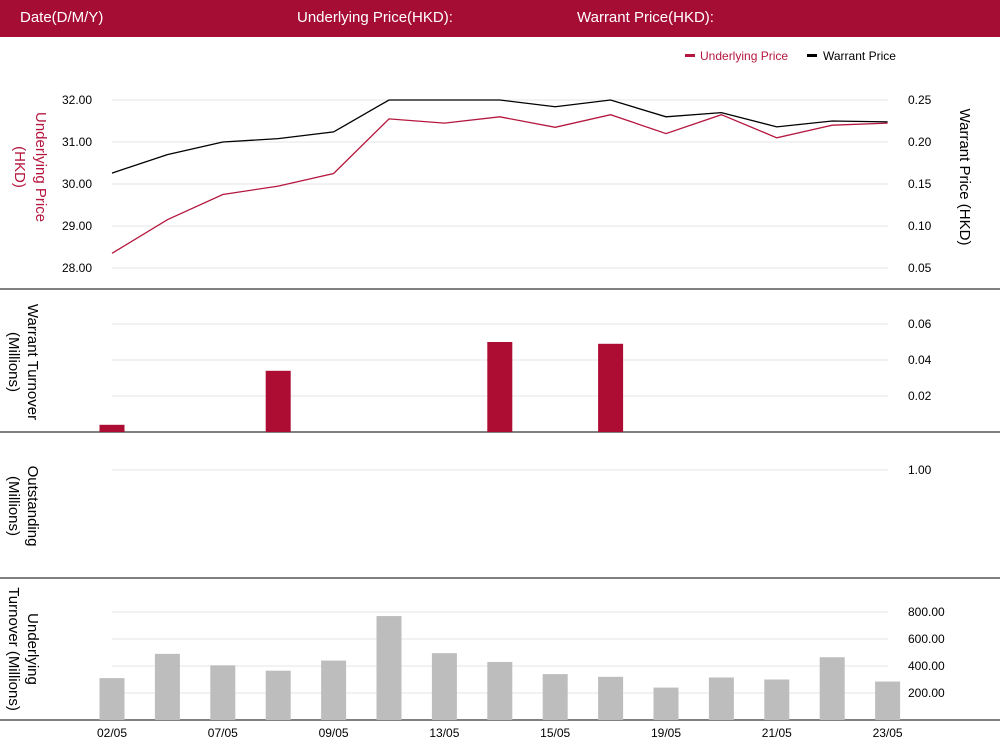 The height and width of the screenshot is (751, 1000). I want to click on turnover-tick-label: 0.02, so click(920, 396).